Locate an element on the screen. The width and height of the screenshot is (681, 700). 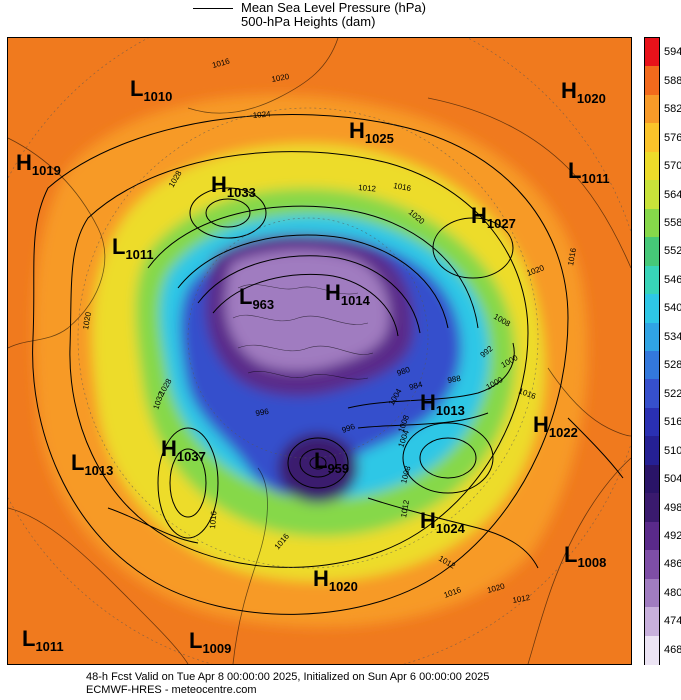
colorbar-label: 564 is located at coordinates (672, 194).